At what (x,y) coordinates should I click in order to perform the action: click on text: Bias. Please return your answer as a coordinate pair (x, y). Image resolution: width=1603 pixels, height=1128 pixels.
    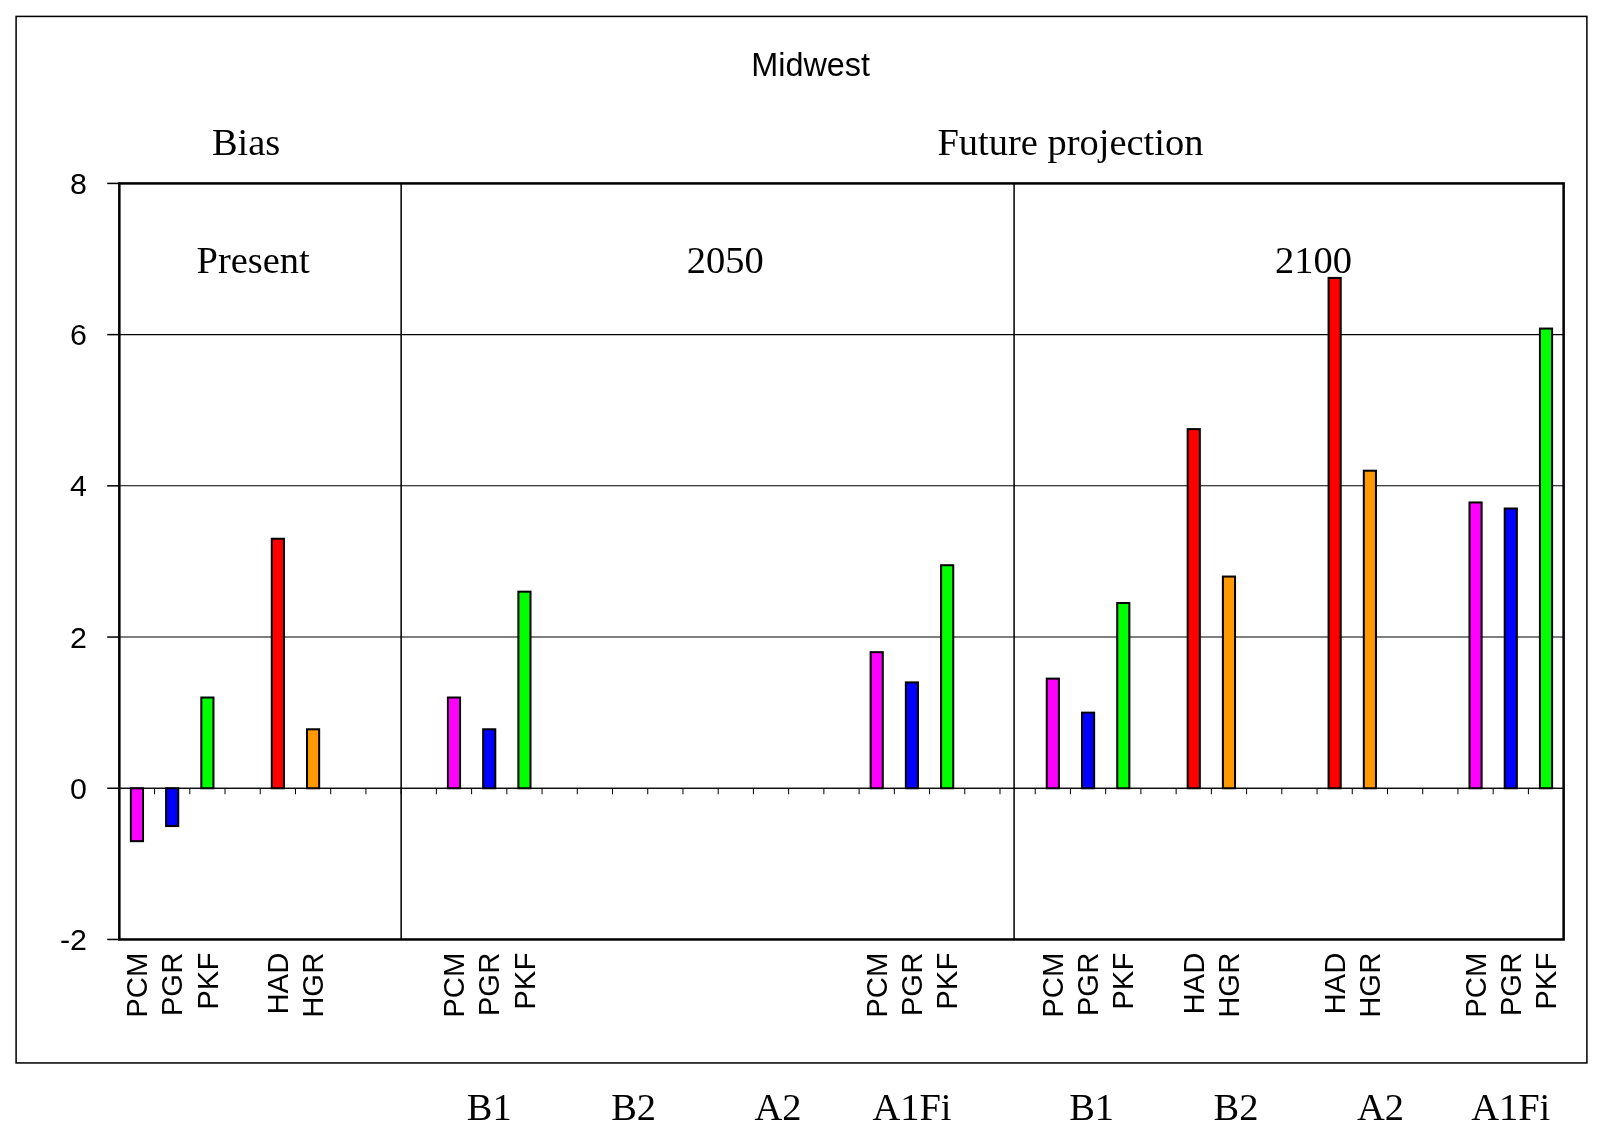
    Looking at the image, I should click on (246, 142).